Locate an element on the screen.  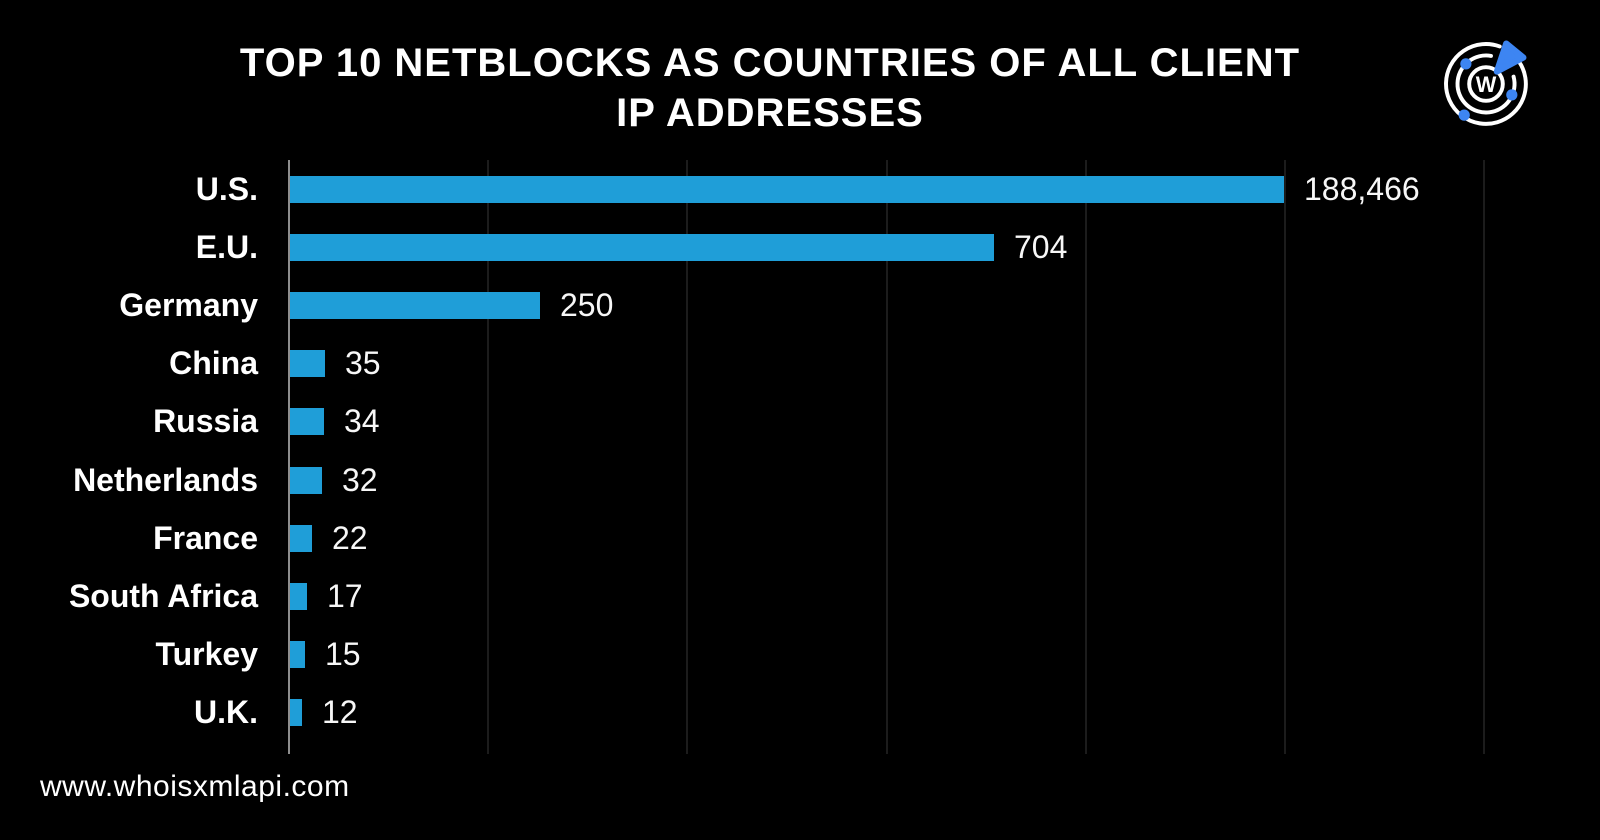
logo-dot-lower-left is located at coordinates (1464, 115).